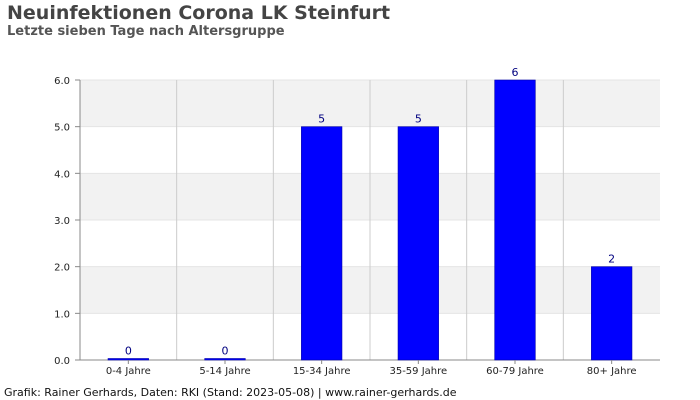  I want to click on y-tick-label: 5.0, so click(62, 128).